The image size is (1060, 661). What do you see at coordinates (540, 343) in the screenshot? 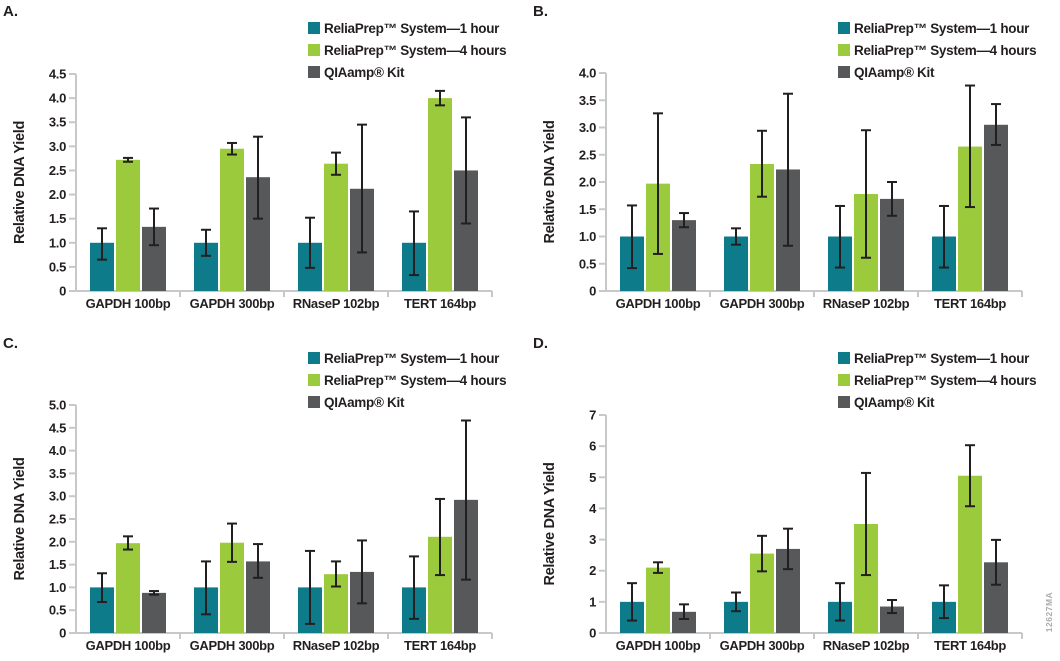
I see `panel-label: D.` at bounding box center [540, 343].